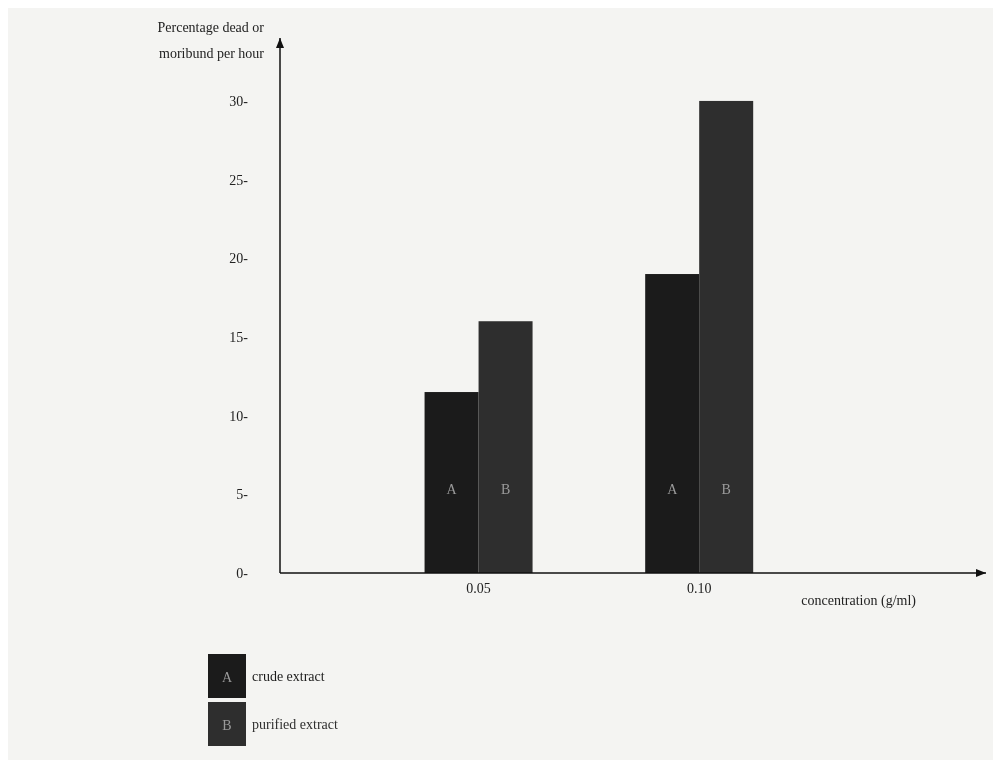  What do you see at coordinates (288, 676) in the screenshot?
I see `text: crude extract` at bounding box center [288, 676].